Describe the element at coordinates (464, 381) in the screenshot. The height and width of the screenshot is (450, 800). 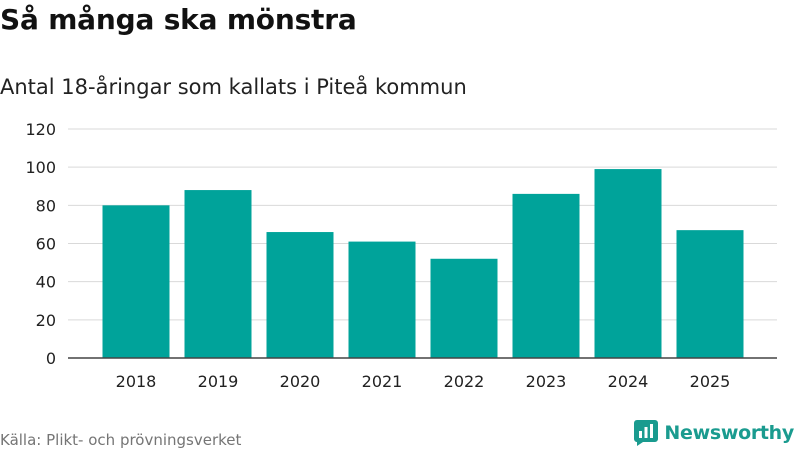
I see `x-tick-label: 2022` at that location.